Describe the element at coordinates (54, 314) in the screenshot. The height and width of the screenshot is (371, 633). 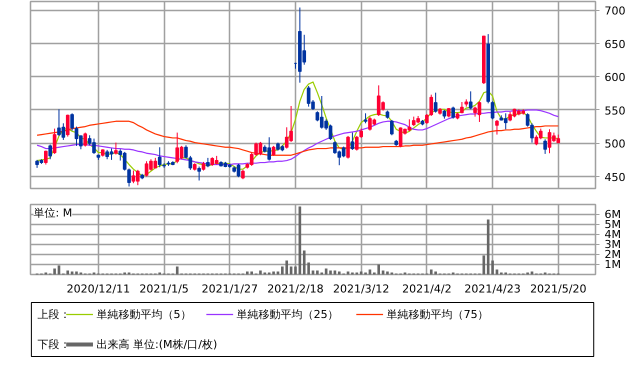
I see `legend-title: 上段：` at that location.